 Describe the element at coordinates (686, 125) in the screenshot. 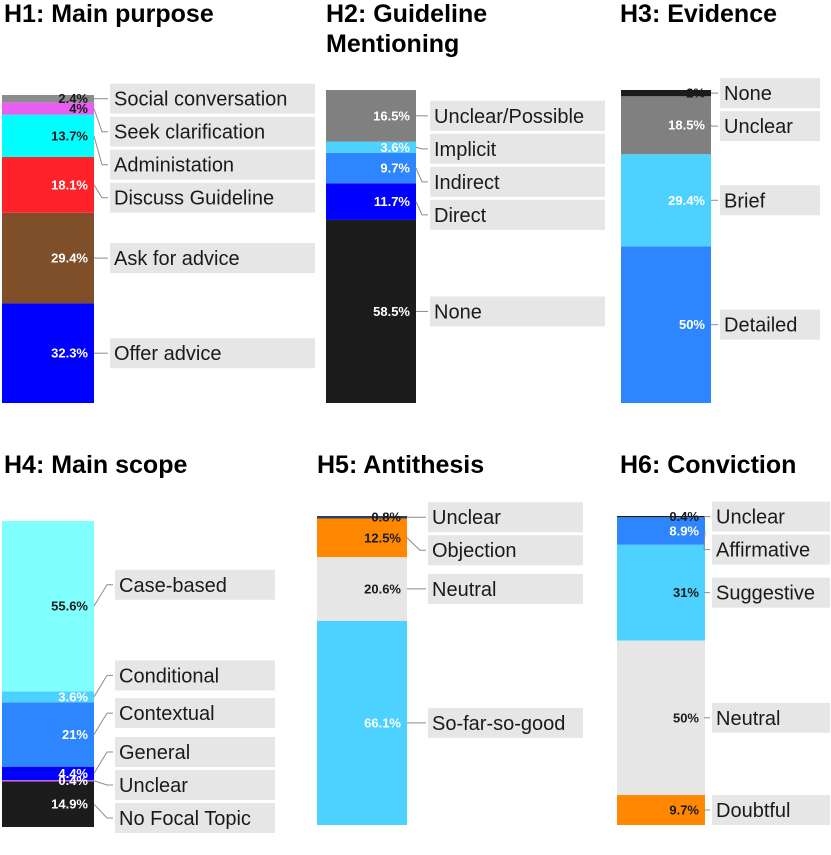

I see `segment-value-label: 18.5%` at that location.